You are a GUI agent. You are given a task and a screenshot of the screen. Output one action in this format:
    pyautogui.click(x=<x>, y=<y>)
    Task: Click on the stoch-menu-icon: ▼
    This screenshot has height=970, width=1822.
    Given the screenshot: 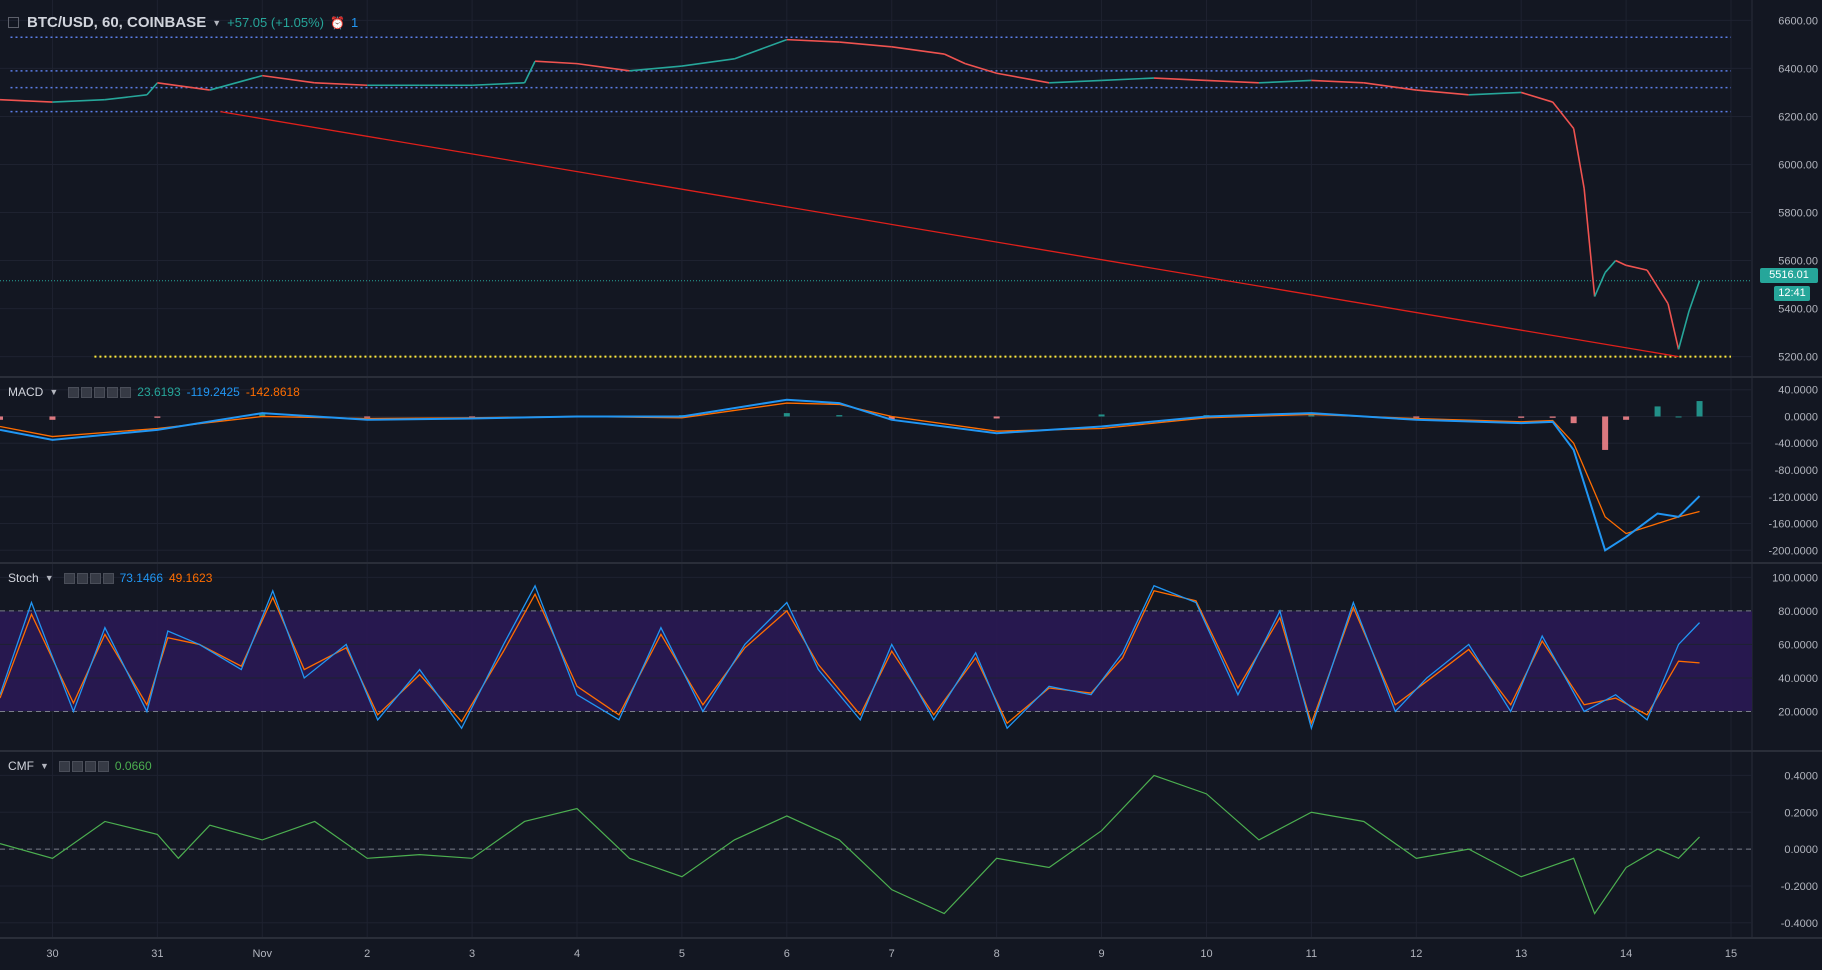 What is the action you would take?
    pyautogui.click(x=49, y=578)
    